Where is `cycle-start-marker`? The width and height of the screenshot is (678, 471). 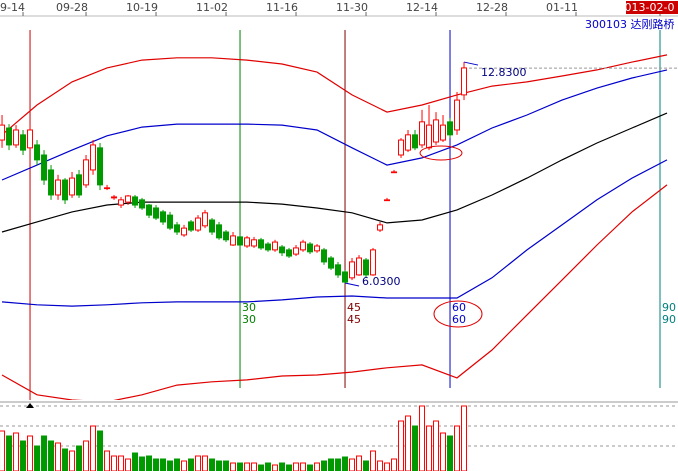
cycle-start-marker is located at coordinates (30, 405).